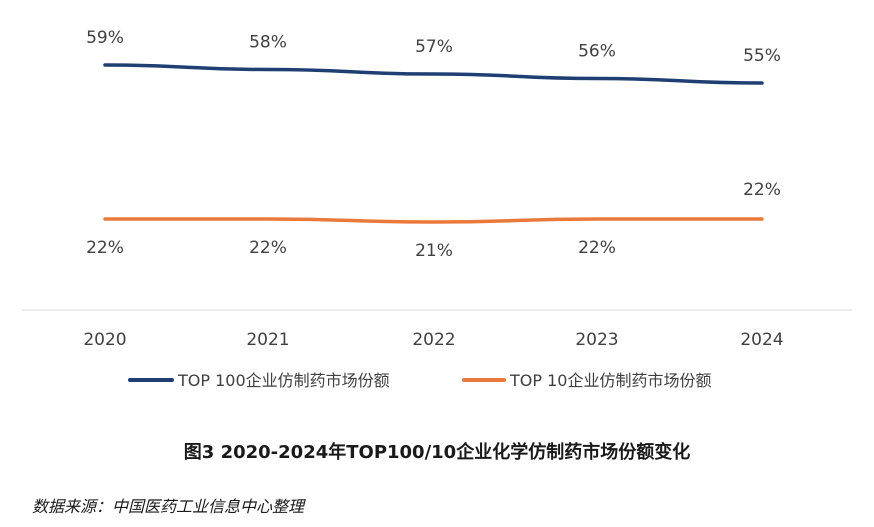 Image resolution: width=874 pixels, height=527 pixels. I want to click on data-label-s0-2021: 58%, so click(268, 43).